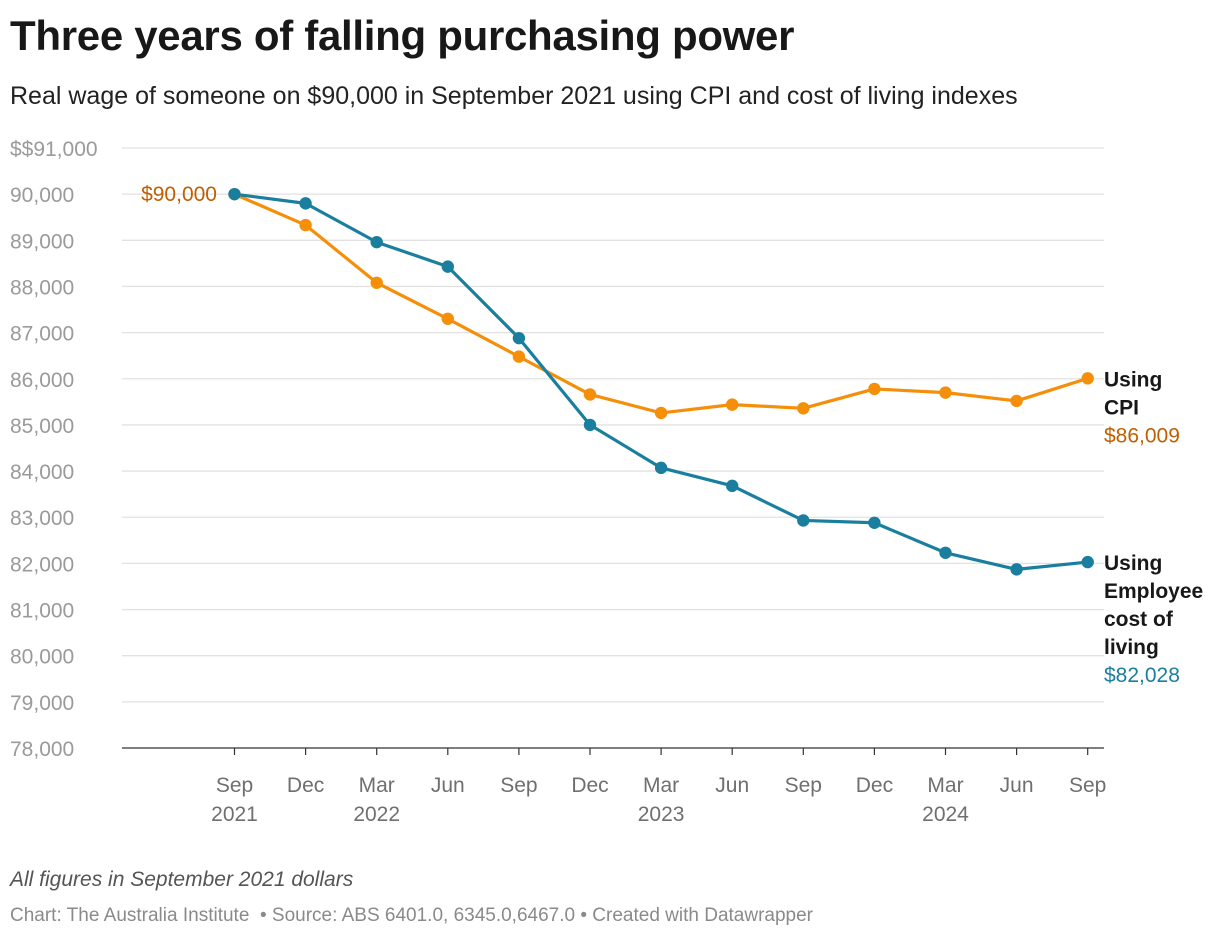  Describe the element at coordinates (402, 35) in the screenshot. I see `chart-title: Three years of falling purchasing power` at that location.